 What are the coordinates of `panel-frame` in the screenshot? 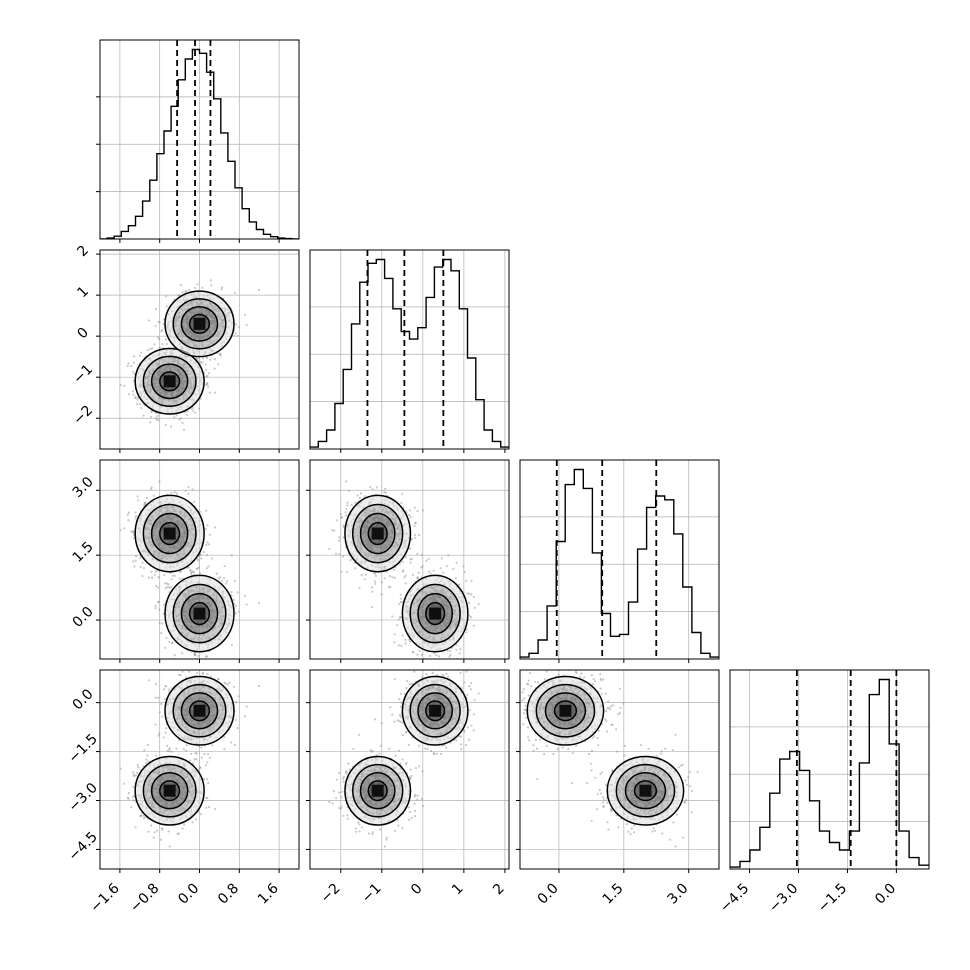 It's located at (619, 559).